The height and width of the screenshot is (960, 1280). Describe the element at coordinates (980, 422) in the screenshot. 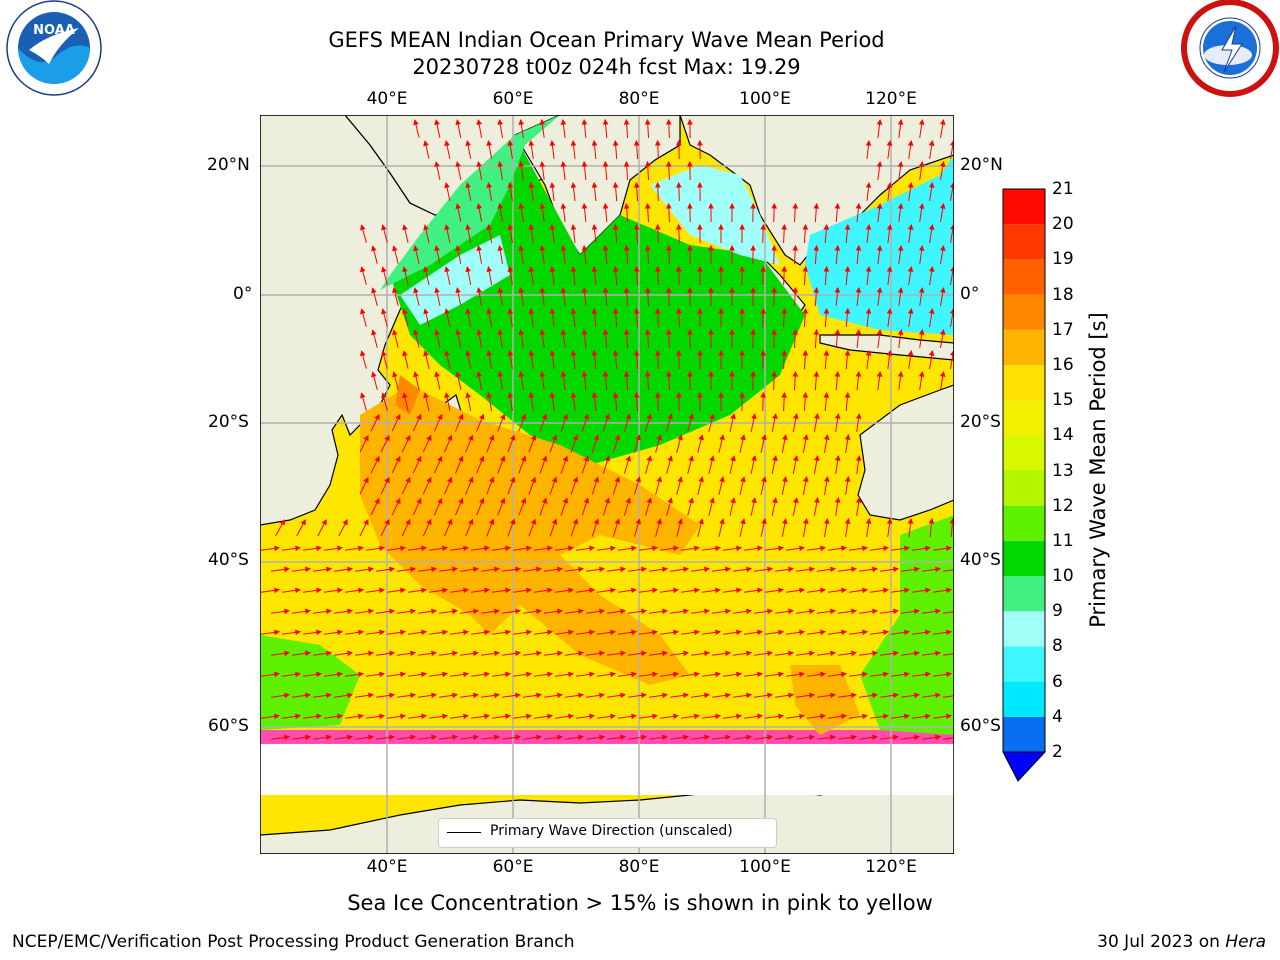

I see `lat-label-right-20s: 20°S` at that location.